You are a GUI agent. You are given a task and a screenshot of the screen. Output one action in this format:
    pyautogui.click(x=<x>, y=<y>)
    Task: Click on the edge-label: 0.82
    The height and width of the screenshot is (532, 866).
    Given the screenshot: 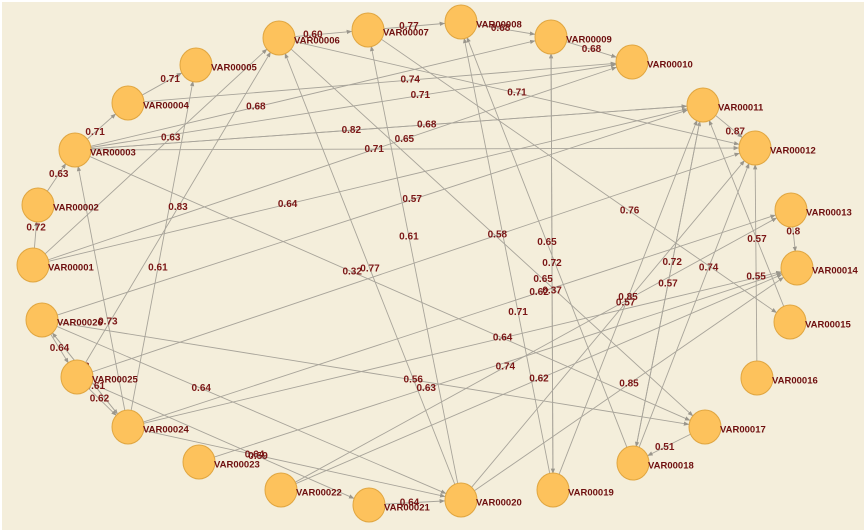 What is the action you would take?
    pyautogui.click(x=352, y=130)
    